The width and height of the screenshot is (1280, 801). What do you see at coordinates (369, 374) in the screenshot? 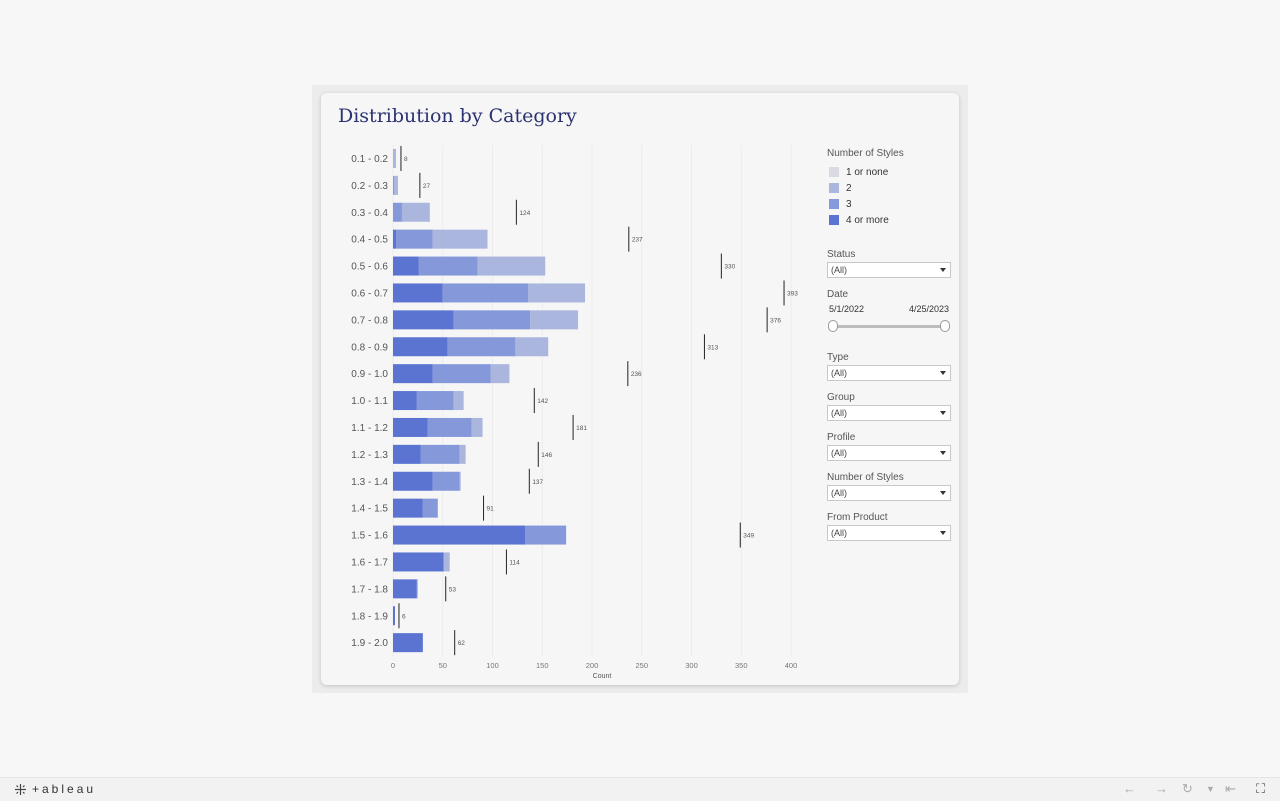
I see `y-category-label: 0.9 - 1.0` at bounding box center [369, 374].